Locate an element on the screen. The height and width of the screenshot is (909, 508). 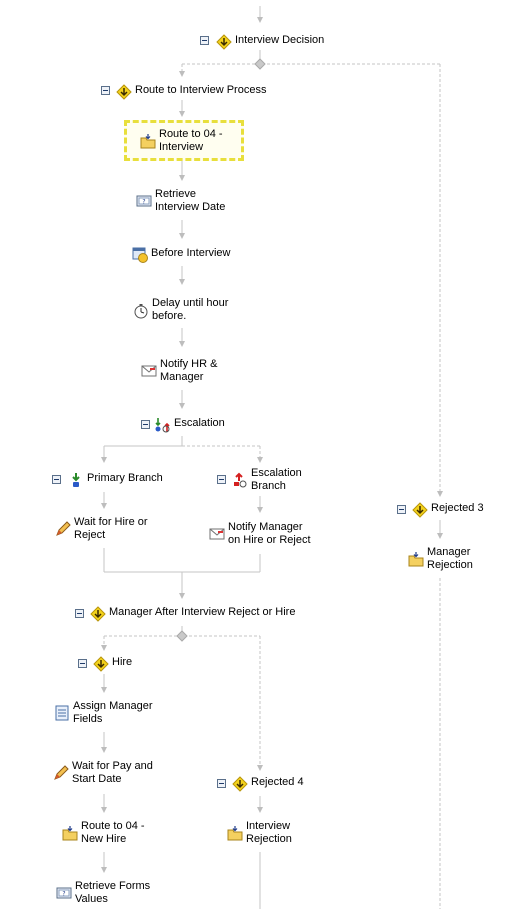
route-to-04-interview-node: Route to 04 - Interview is located at coordinates (181, 141).